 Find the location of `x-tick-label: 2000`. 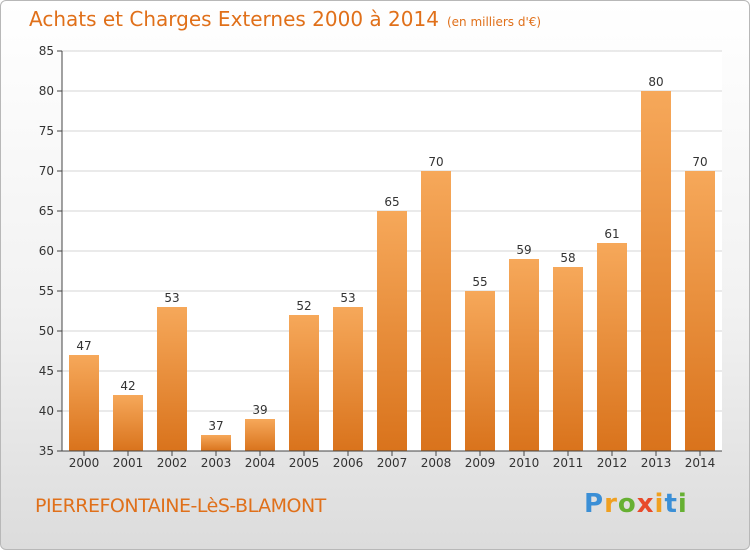

x-tick-label: 2000 is located at coordinates (84, 463).